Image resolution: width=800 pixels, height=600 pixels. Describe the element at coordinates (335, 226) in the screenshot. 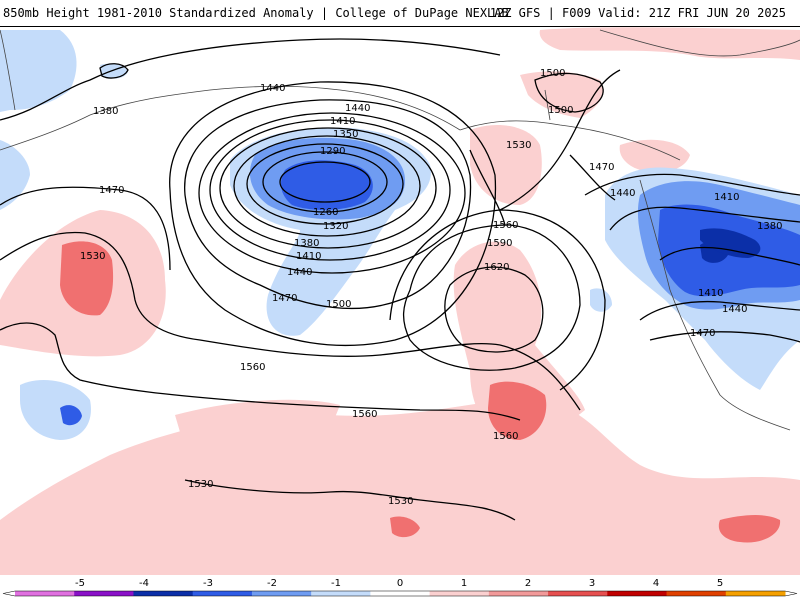

I see `contour-label: 1320` at that location.